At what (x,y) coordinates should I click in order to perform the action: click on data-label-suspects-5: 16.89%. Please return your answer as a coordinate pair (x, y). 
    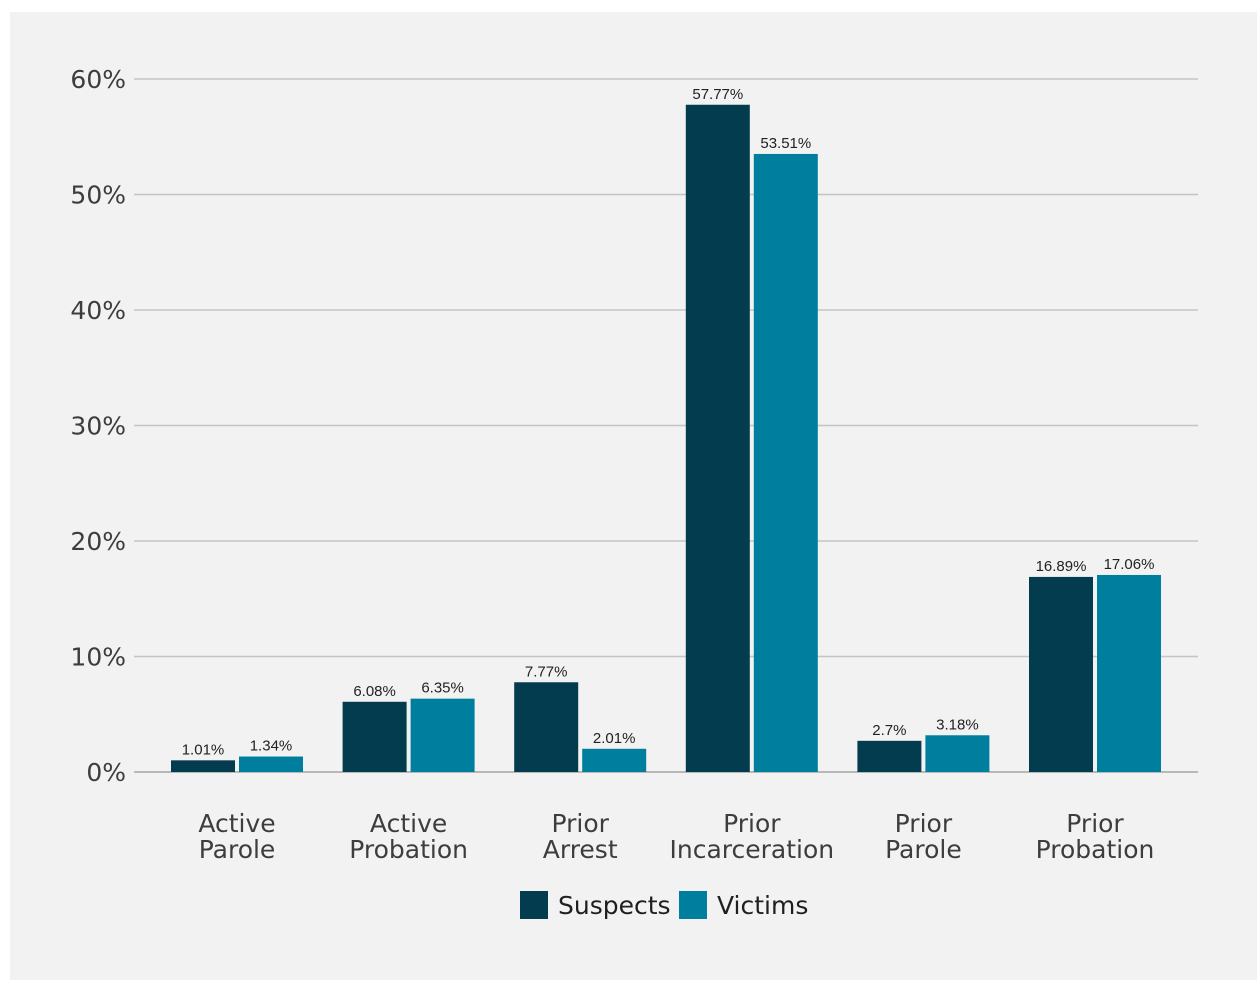
    Looking at the image, I should click on (1061, 566).